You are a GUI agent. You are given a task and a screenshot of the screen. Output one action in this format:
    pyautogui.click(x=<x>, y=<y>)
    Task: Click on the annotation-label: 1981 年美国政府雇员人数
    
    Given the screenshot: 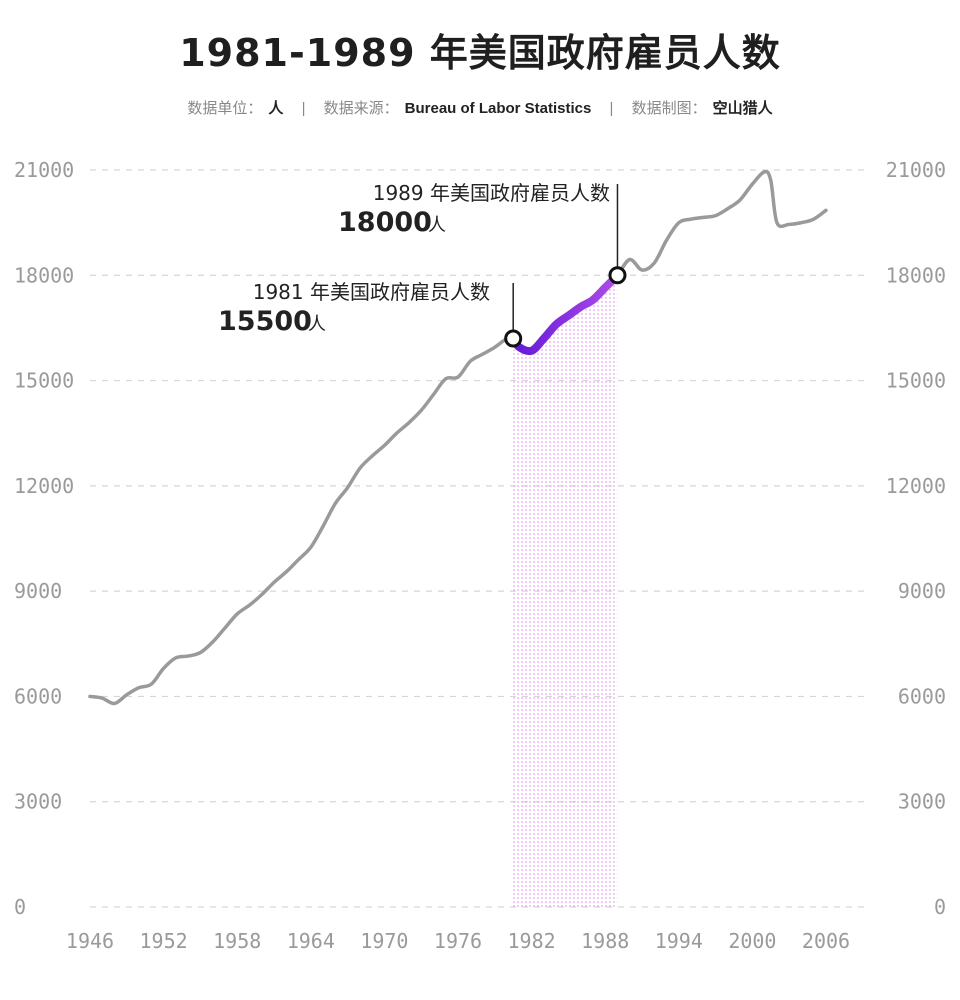 What is the action you would take?
    pyautogui.click(x=371, y=292)
    